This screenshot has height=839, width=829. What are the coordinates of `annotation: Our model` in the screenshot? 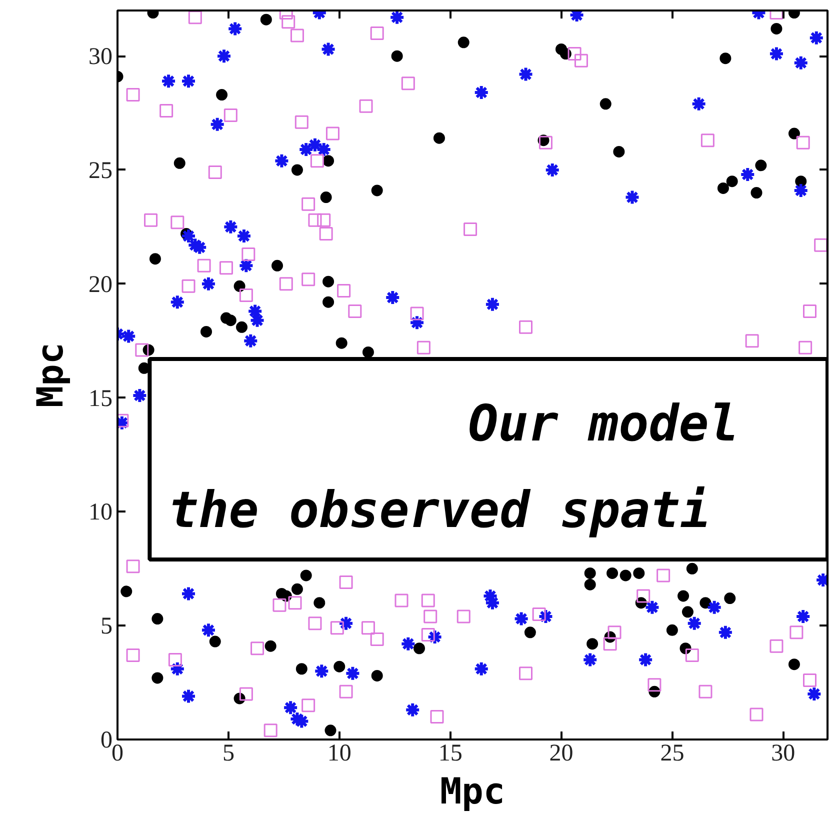 It's located at (603, 423).